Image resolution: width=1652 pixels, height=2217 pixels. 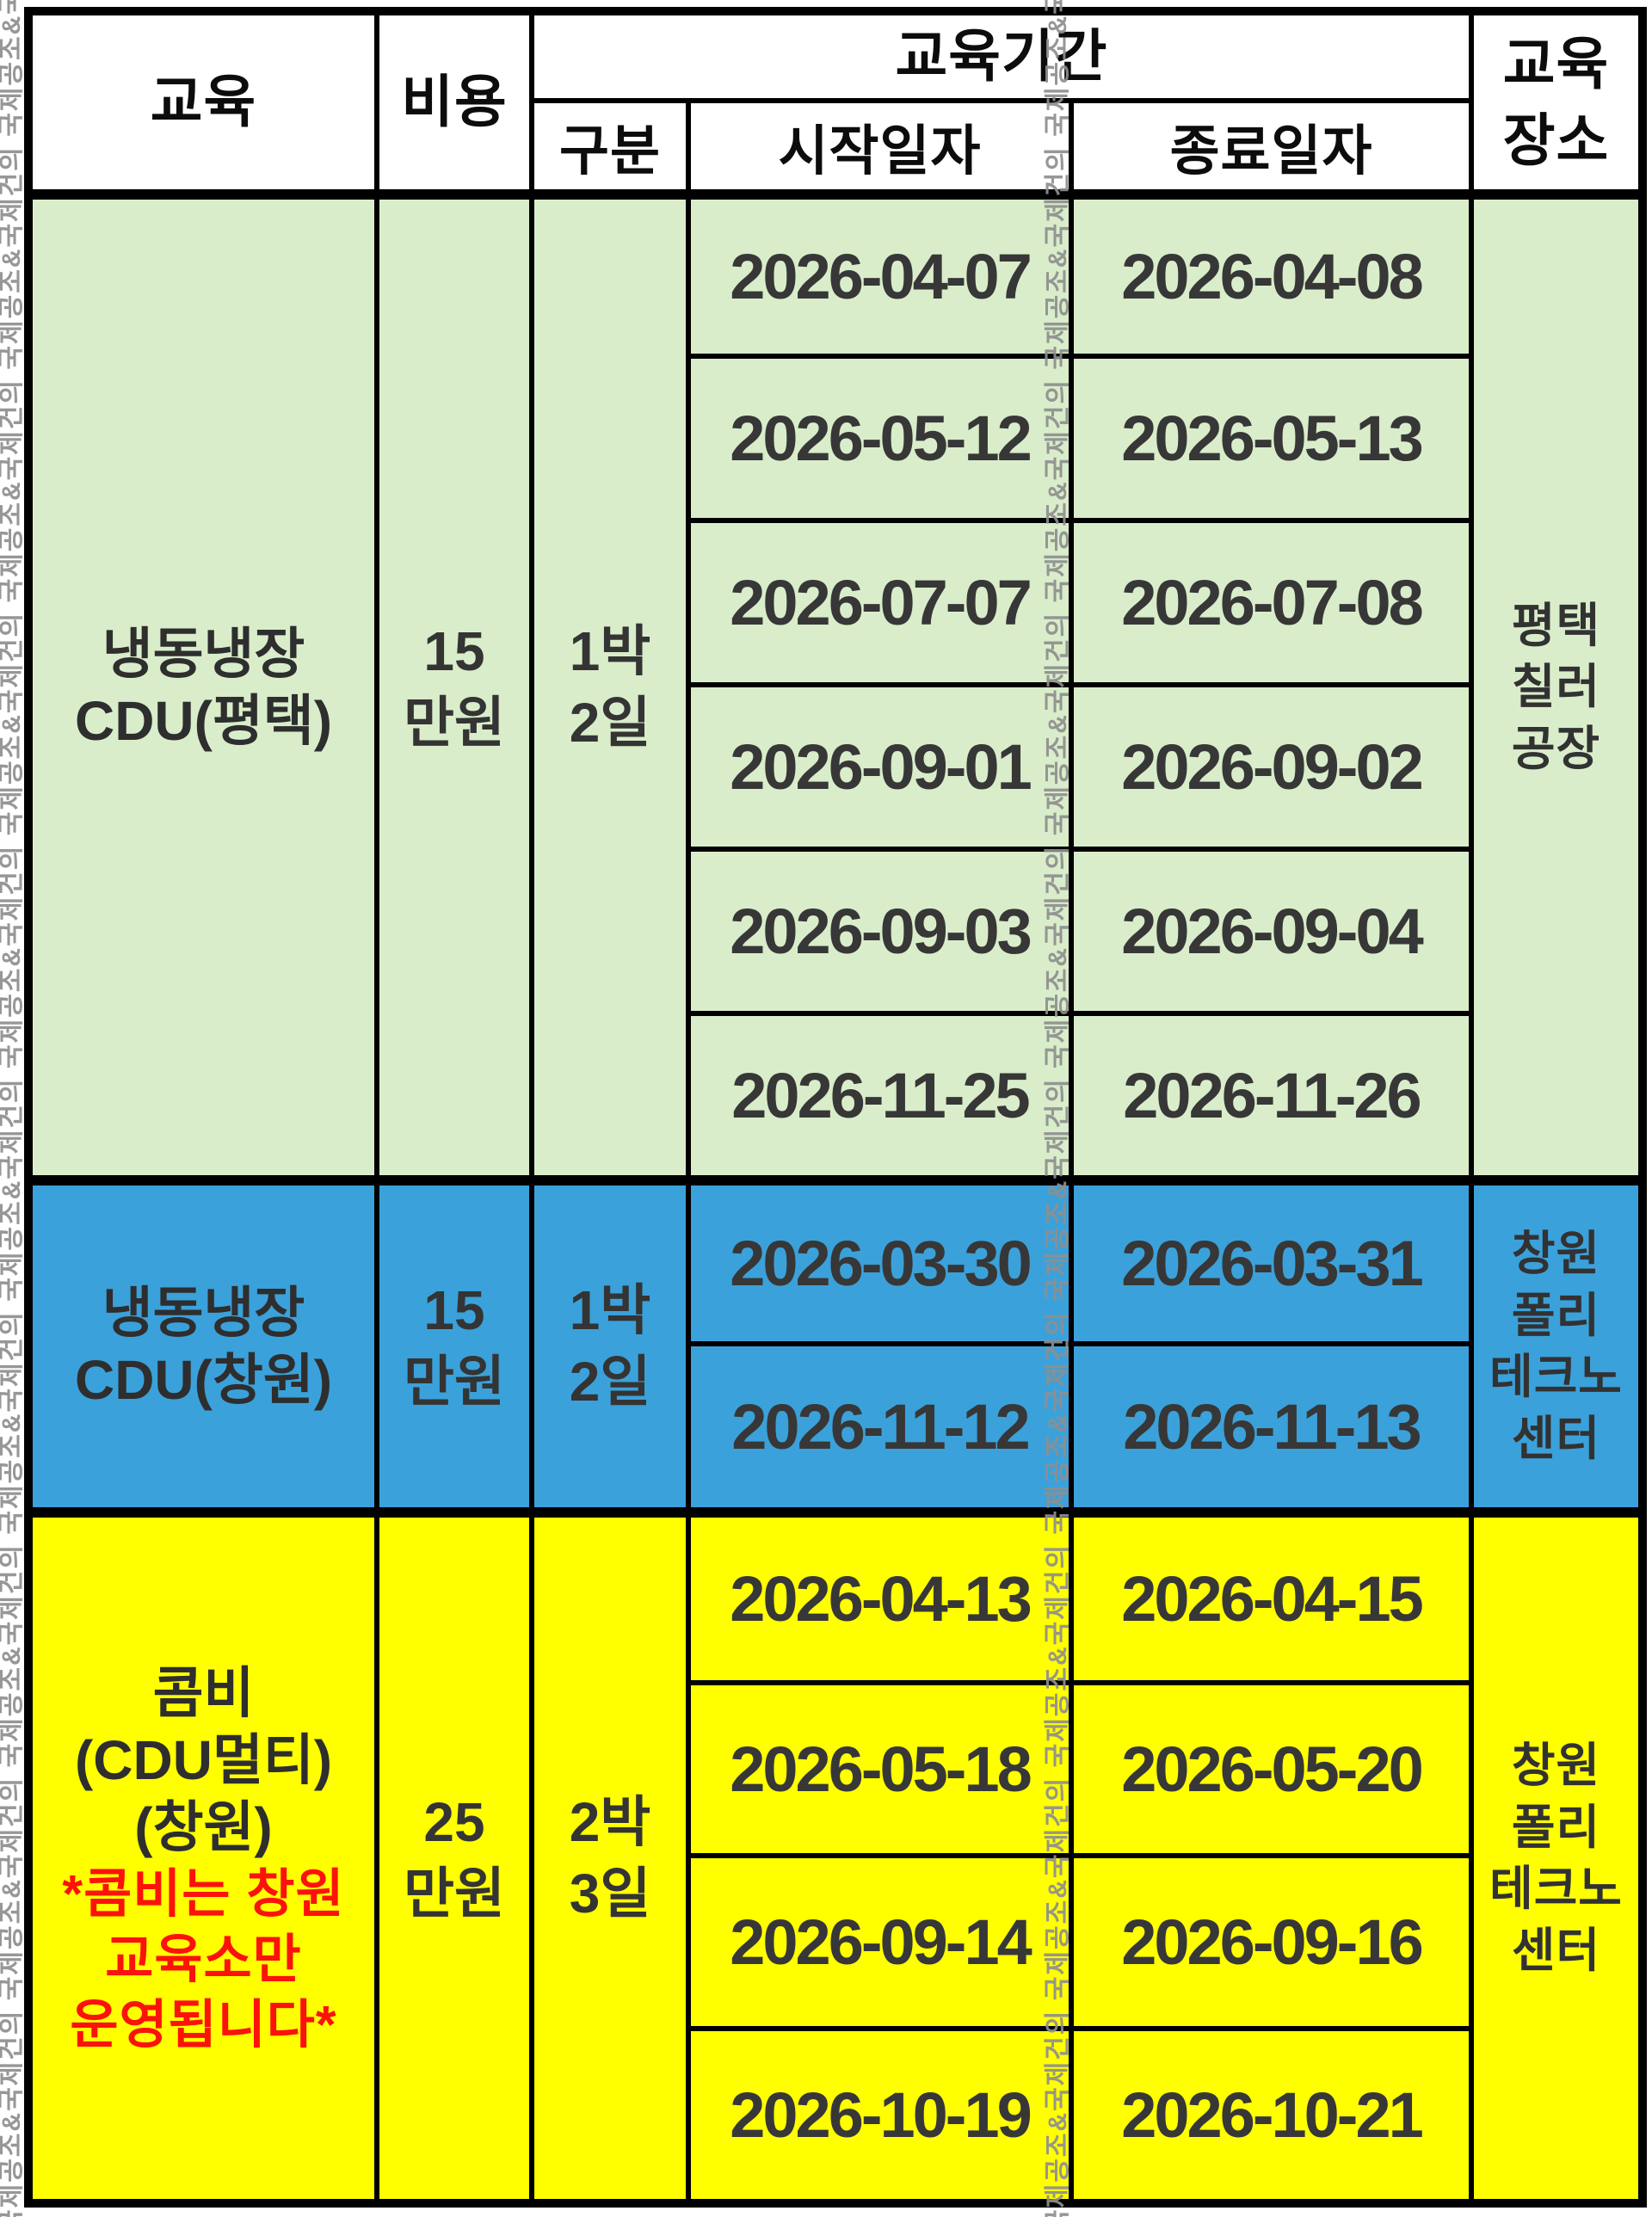 I want to click on end-date-cell: 2026-09-16, so click(x=1271, y=1942).